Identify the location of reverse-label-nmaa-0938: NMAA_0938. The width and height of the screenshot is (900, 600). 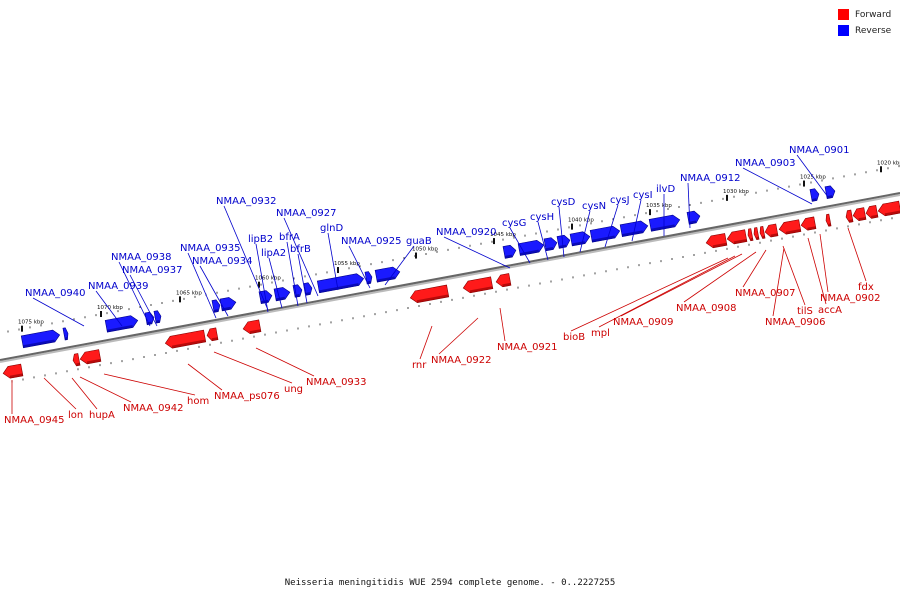
(141, 289).